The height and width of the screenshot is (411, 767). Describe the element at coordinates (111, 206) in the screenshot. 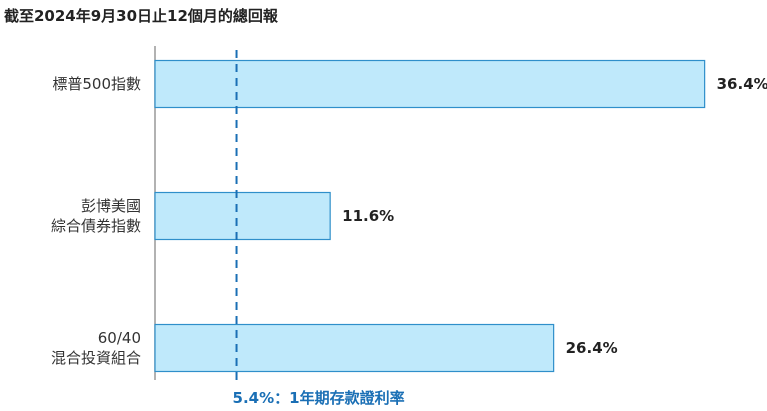

I see `category-label-1-0: 彭博美國` at that location.